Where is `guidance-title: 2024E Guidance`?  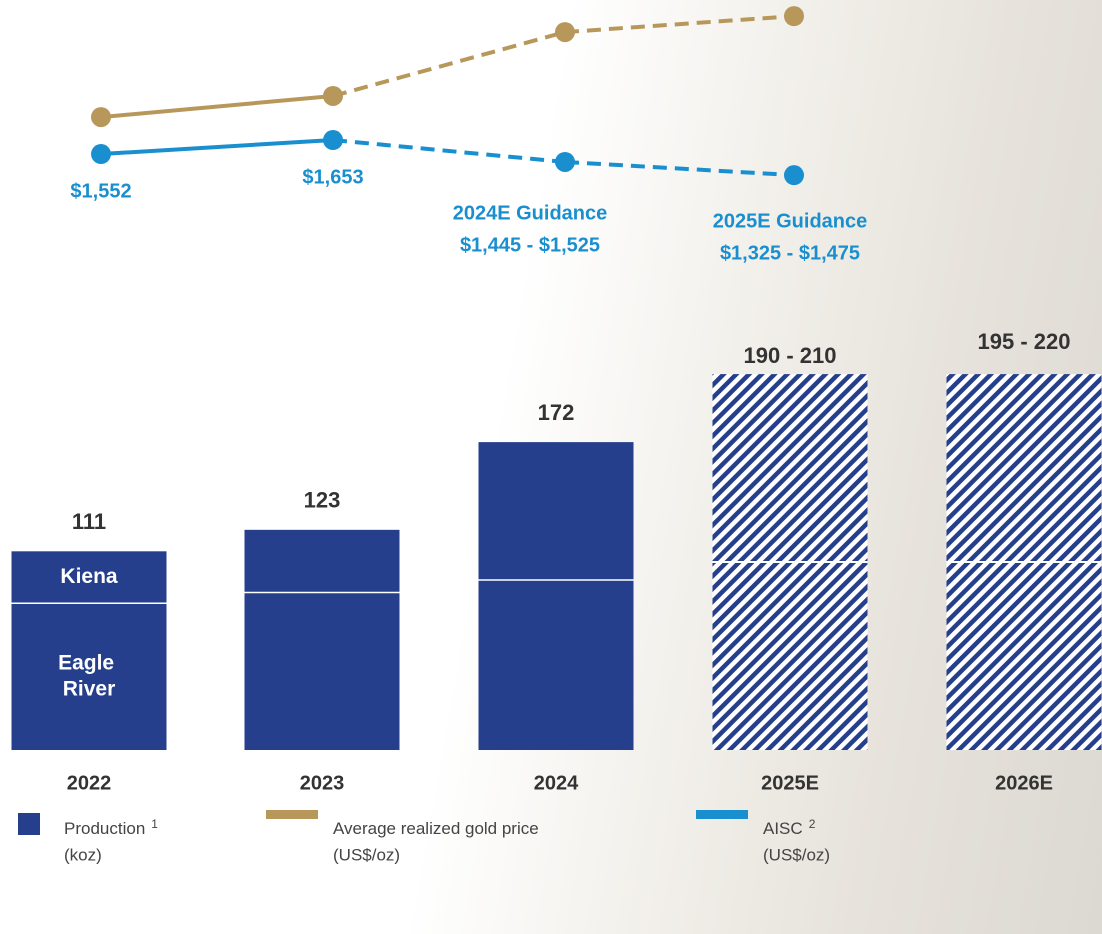
guidance-title: 2024E Guidance is located at coordinates (530, 213).